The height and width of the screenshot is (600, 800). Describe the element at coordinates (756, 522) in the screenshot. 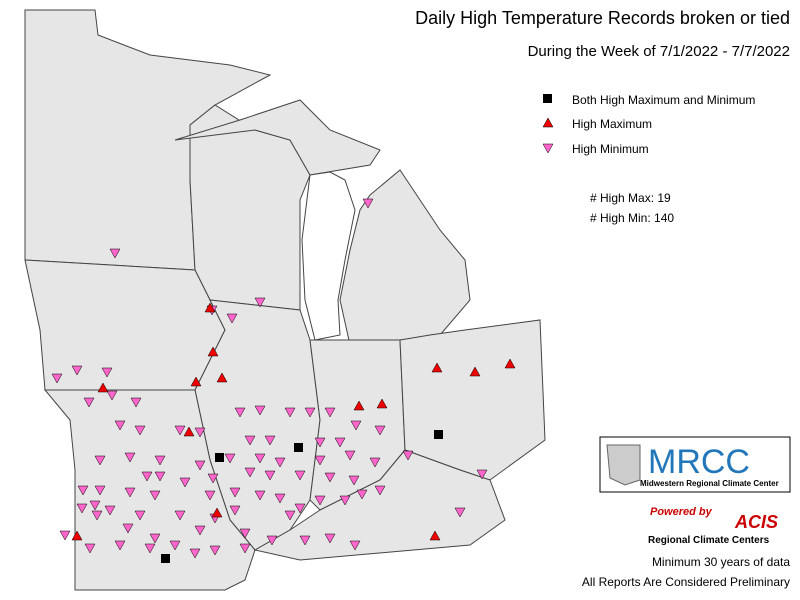

I see `acis-name: ACIS` at that location.